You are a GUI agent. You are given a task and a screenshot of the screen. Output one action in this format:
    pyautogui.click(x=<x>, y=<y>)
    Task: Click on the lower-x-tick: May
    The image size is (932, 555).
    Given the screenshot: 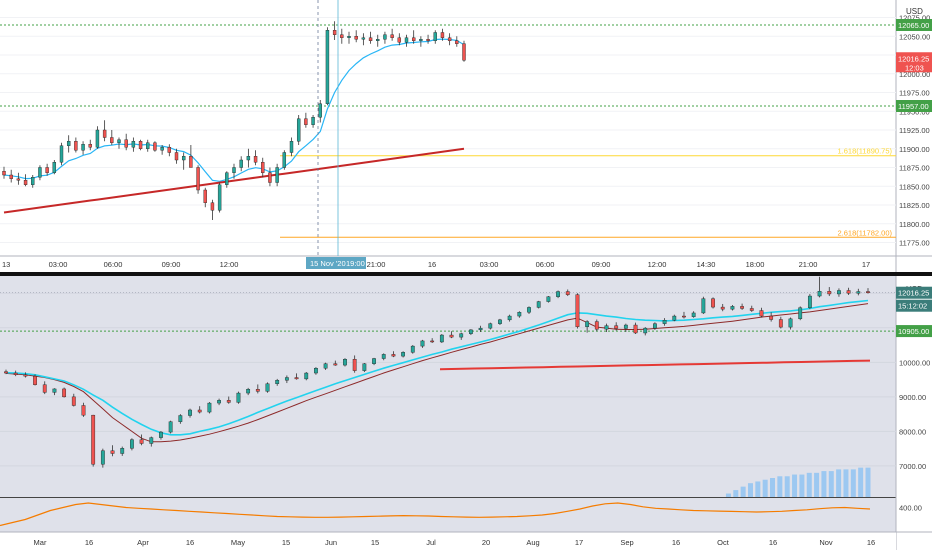 What is the action you would take?
    pyautogui.click(x=238, y=542)
    